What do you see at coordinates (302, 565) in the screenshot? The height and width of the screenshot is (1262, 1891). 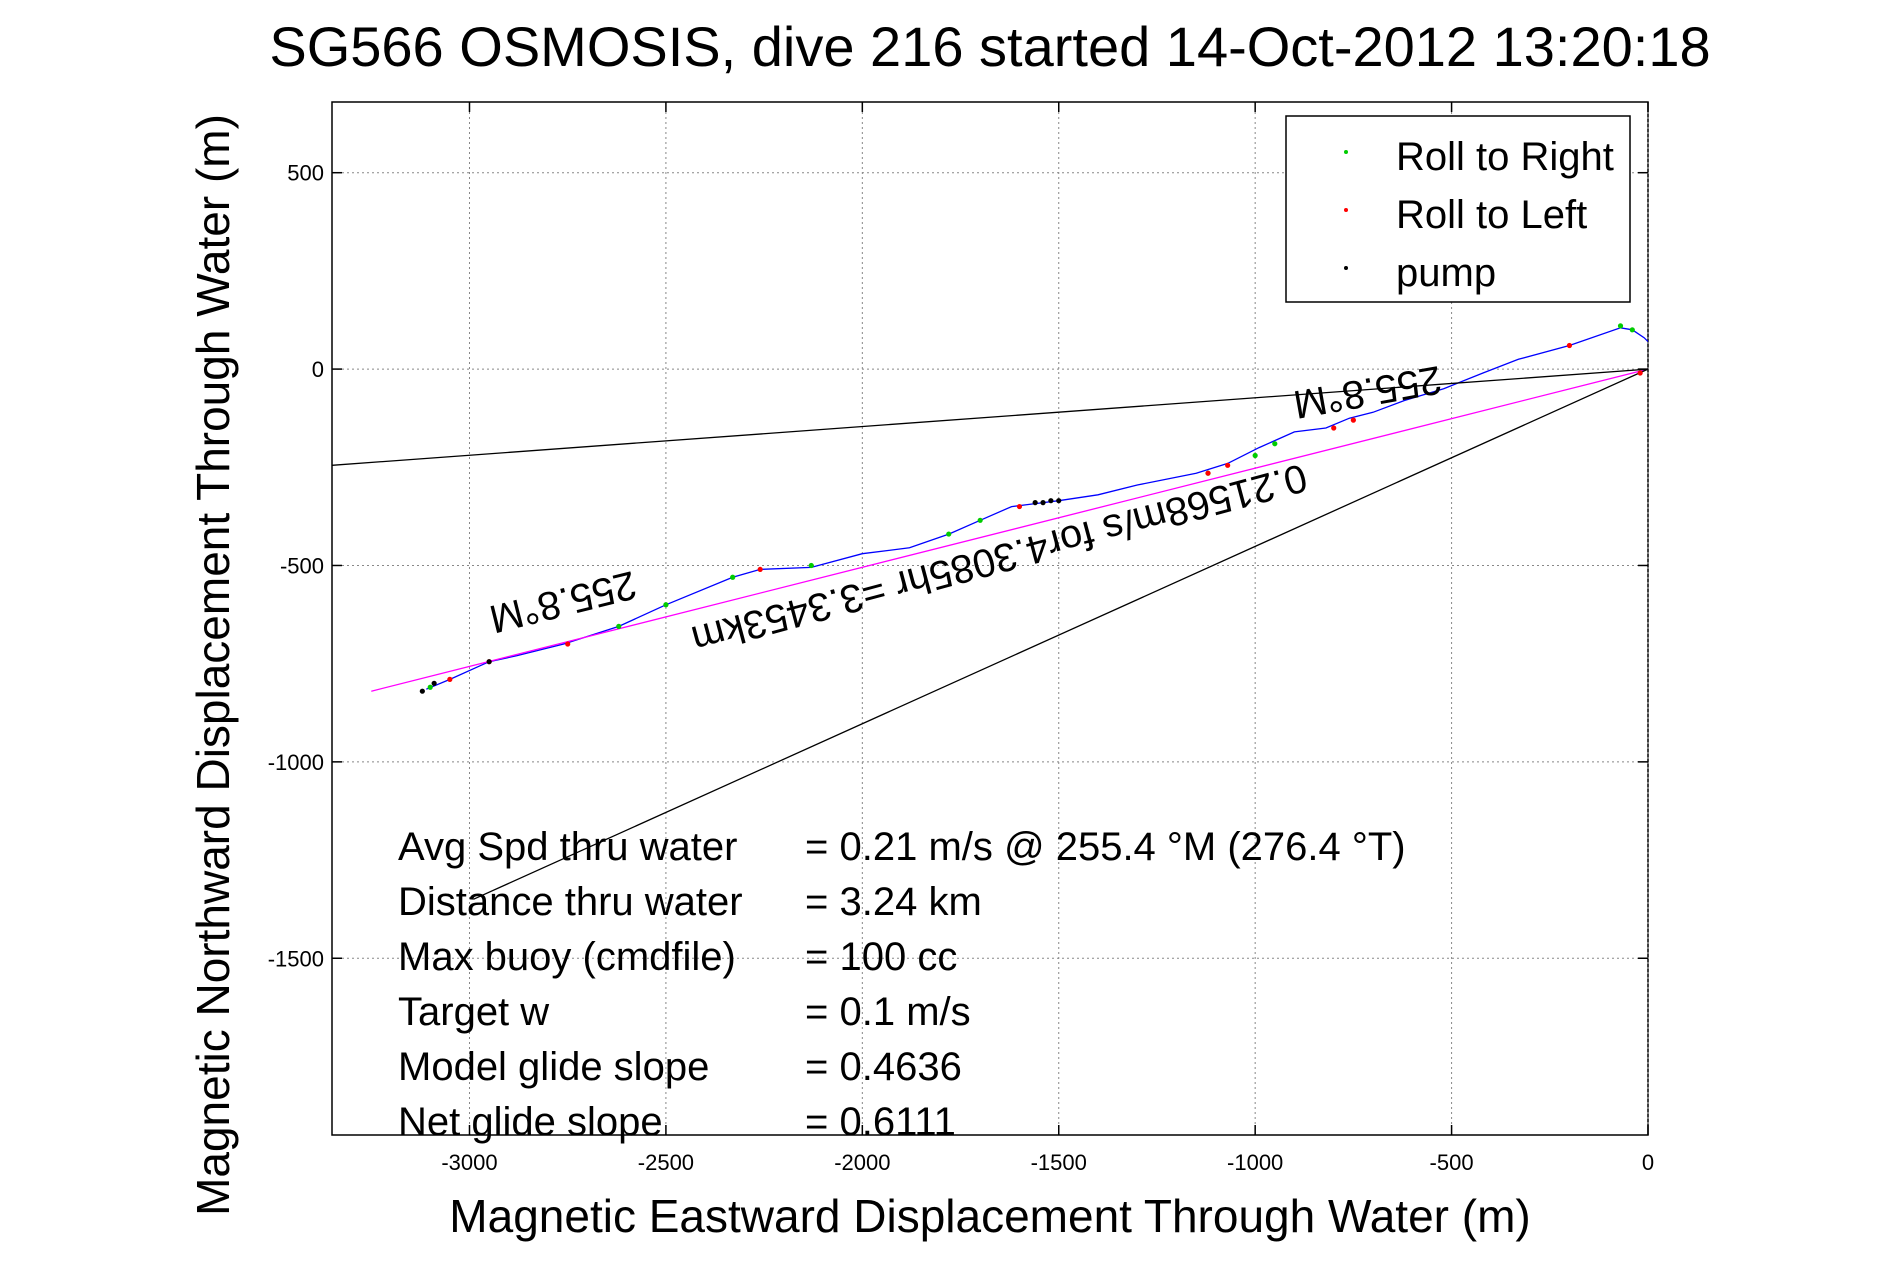 I see `y-tick-label: -500` at bounding box center [302, 565].